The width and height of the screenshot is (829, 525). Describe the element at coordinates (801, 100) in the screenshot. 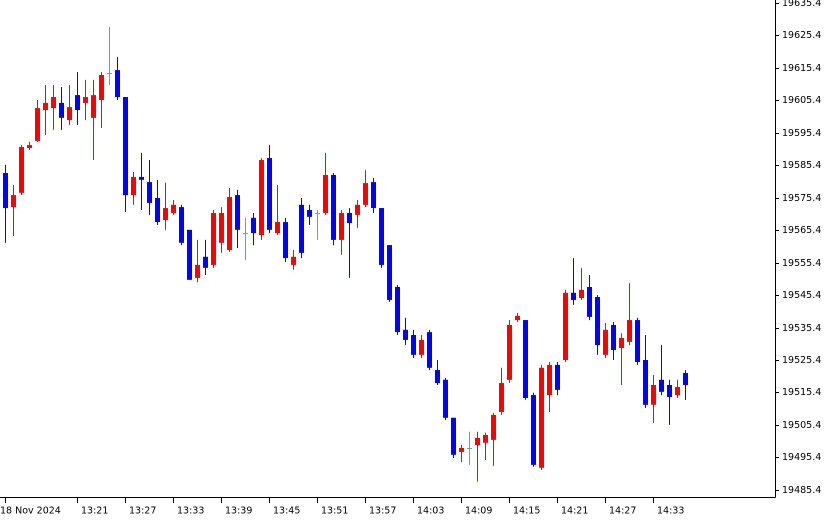

I see `y-tick-label: 19605.4` at that location.